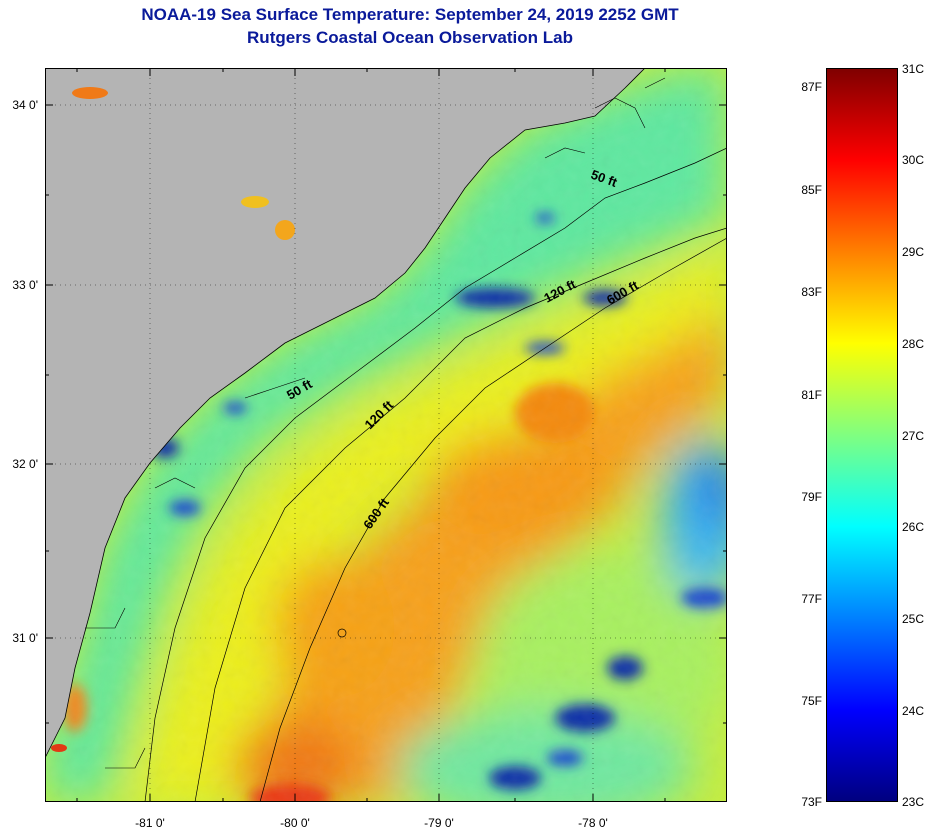  I want to click on scale-tick-f-87: 87F, so click(811, 87).